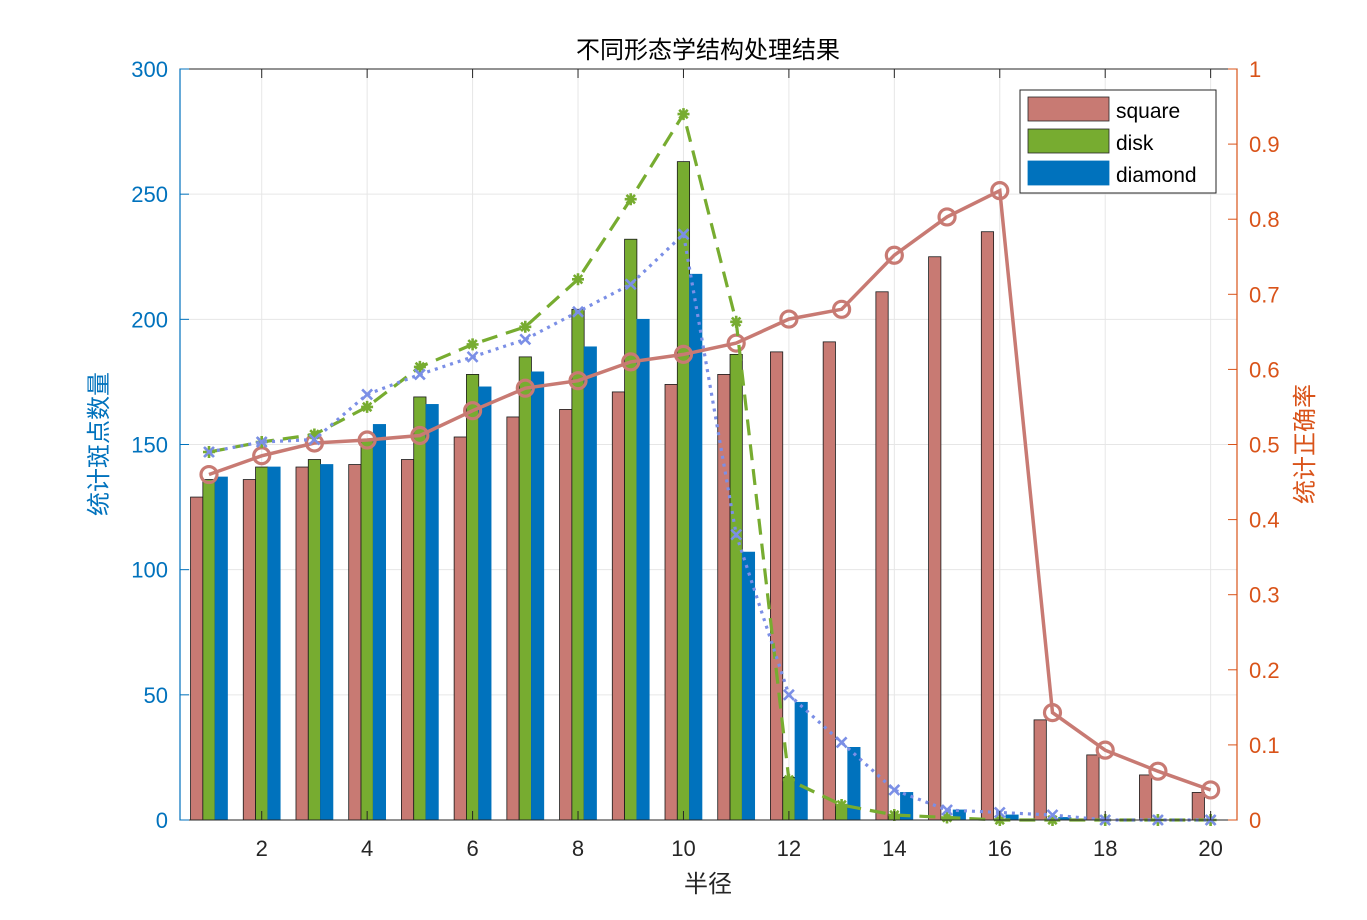 This screenshot has width=1367, height=920. I want to click on x-tick-label: 6, so click(472, 848).